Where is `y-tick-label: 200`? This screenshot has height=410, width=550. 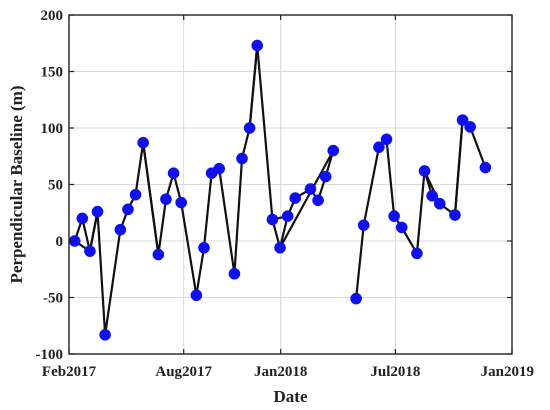
y-tick-label: 200 is located at coordinates (52, 16).